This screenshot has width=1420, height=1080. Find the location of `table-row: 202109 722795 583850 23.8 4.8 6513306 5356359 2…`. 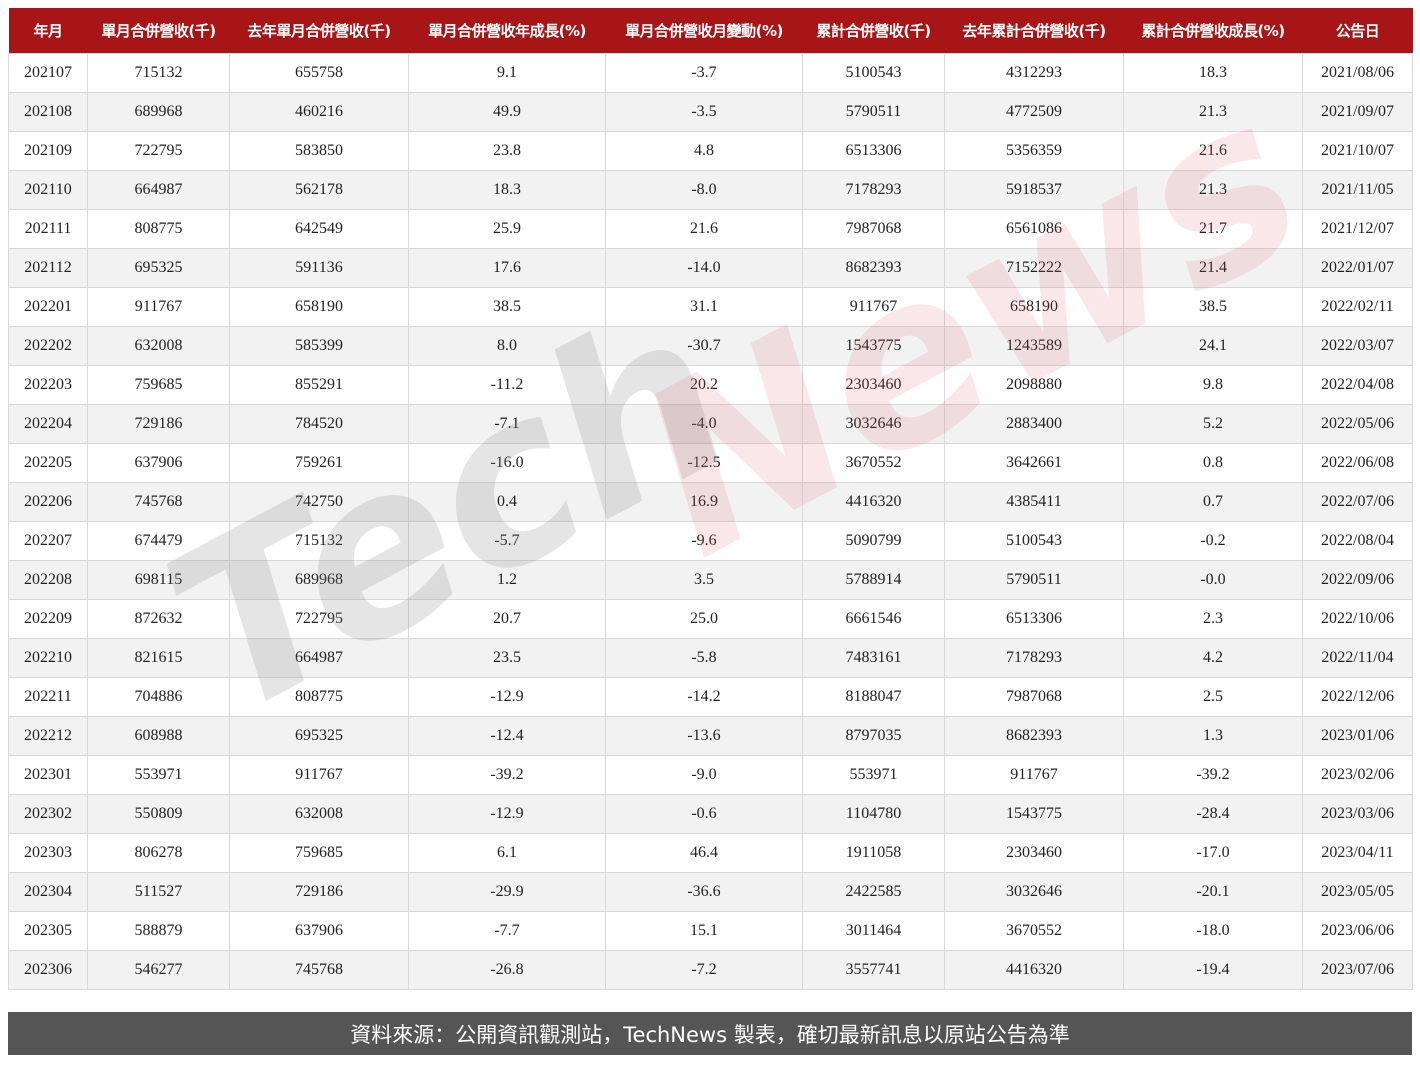

table-row: 202109 722795 583850 23.8 4.8 6513306 5356359 2… is located at coordinates (710, 151).